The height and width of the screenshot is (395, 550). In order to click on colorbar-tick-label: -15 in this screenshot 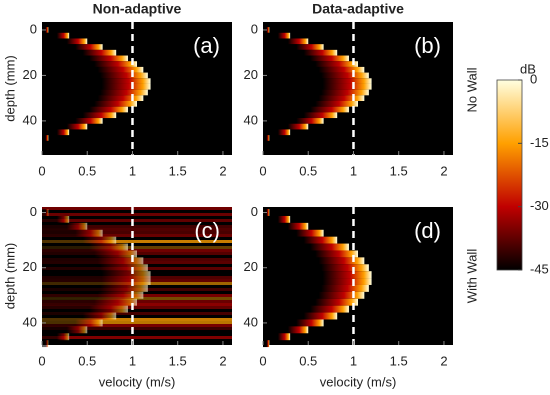, I will do `click(539, 142)`.